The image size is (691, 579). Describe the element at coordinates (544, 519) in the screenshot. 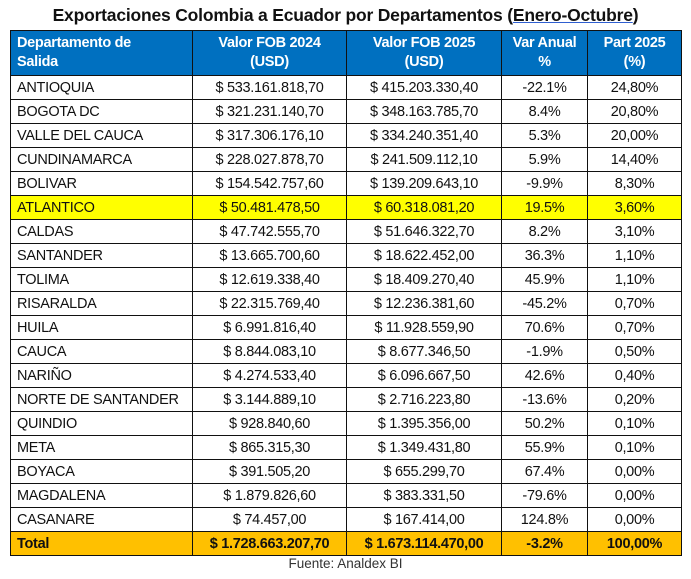

I see `cell-var-anual: 124.8%` at that location.